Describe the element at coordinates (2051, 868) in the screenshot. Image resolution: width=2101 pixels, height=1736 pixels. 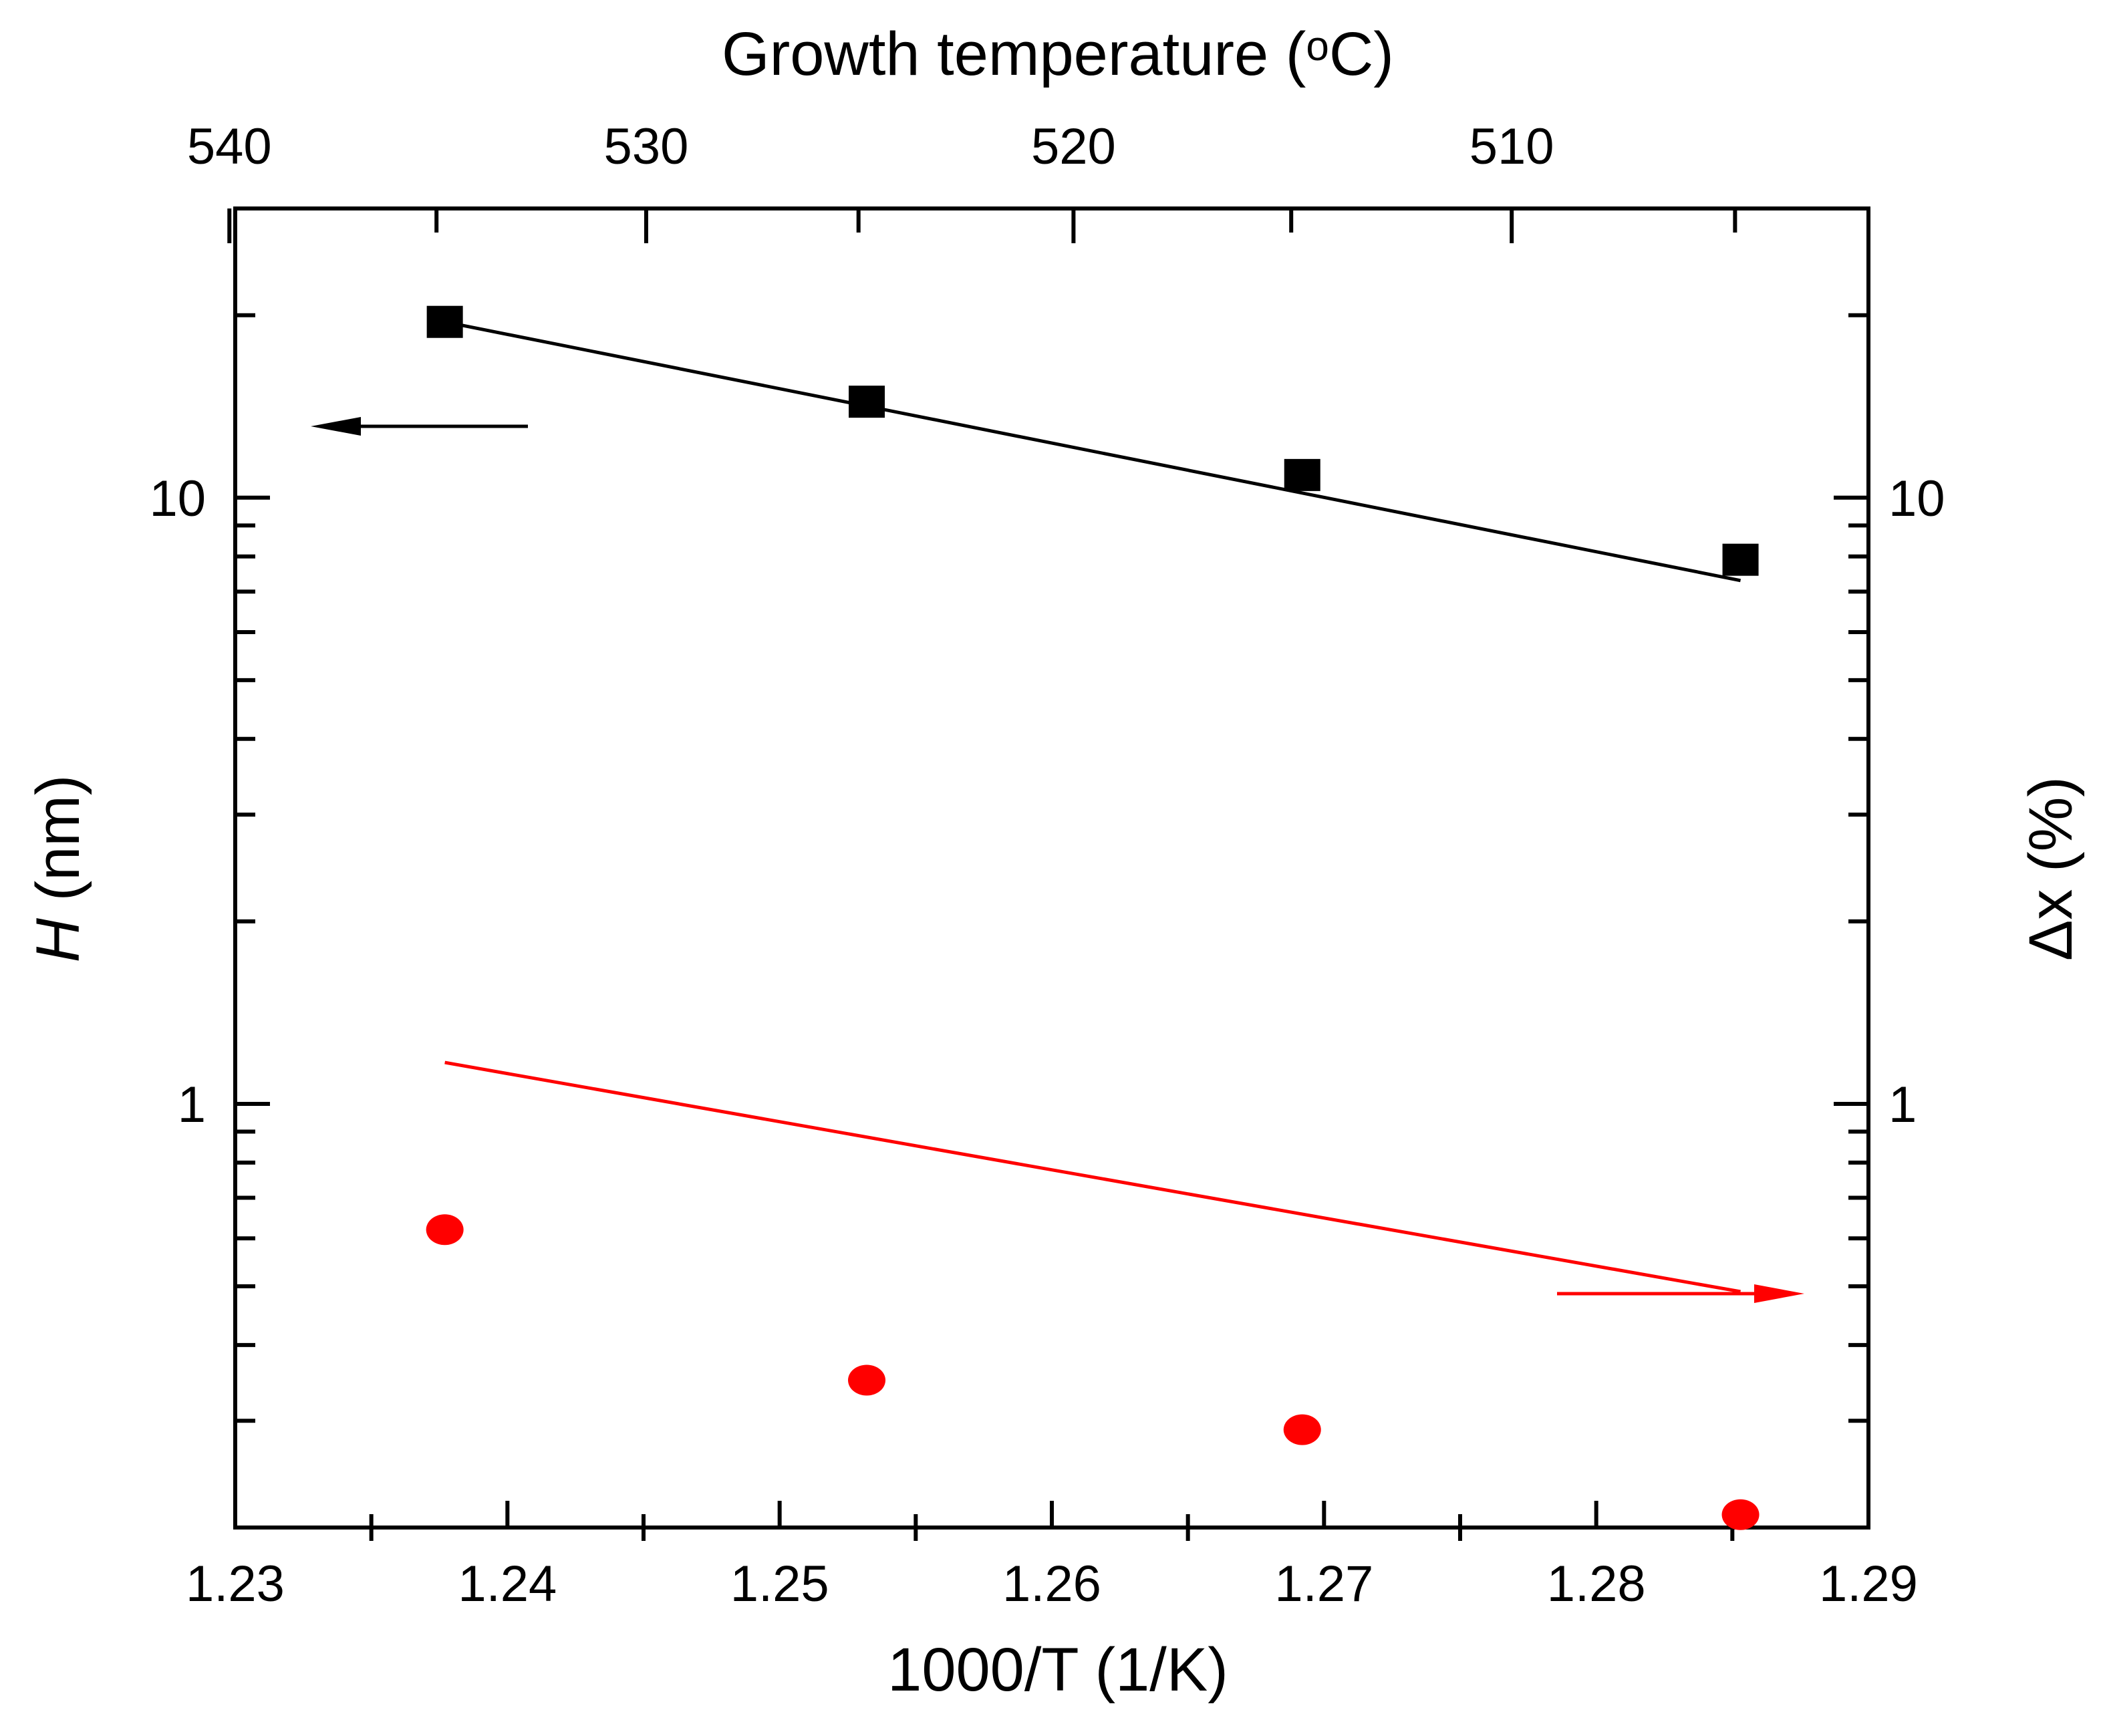
I see `right-axis-title: Δx (%)` at that location.